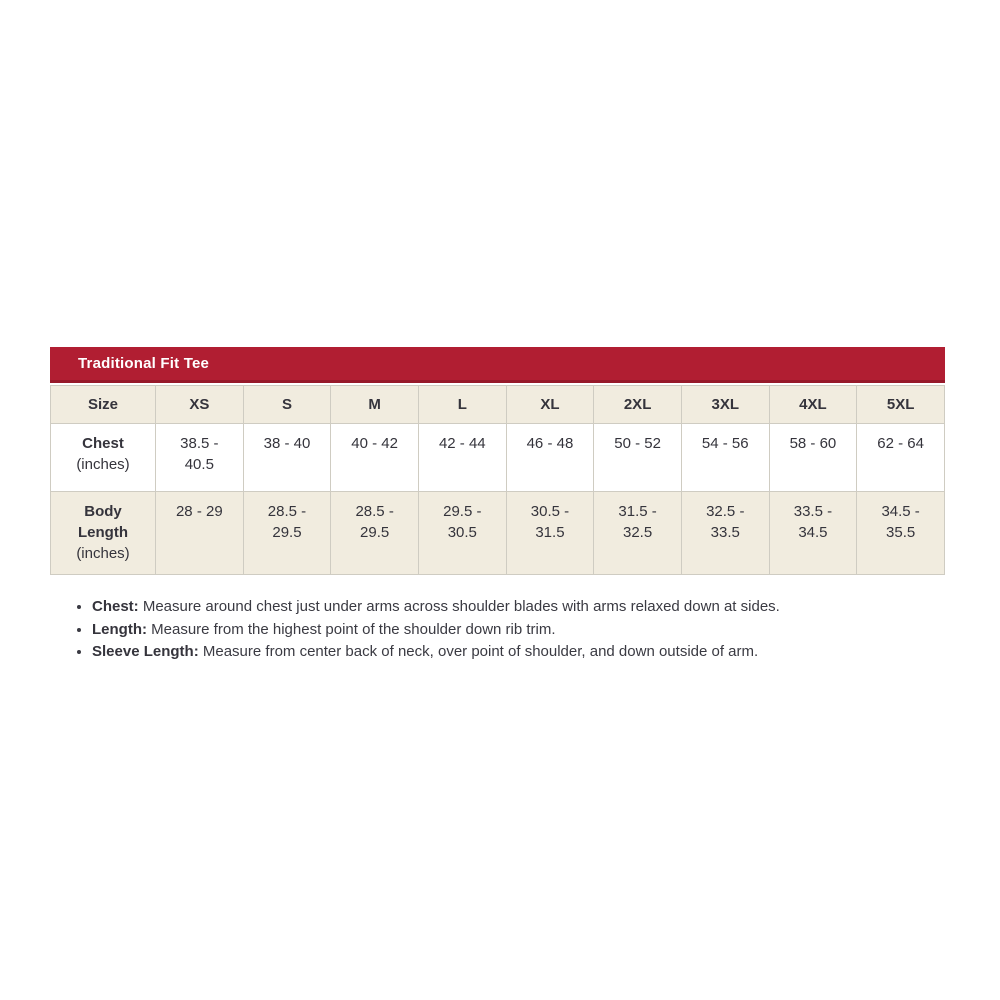 This screenshot has width=1000, height=1000. Describe the element at coordinates (103, 404) in the screenshot. I see `column-header-size: Size` at that location.